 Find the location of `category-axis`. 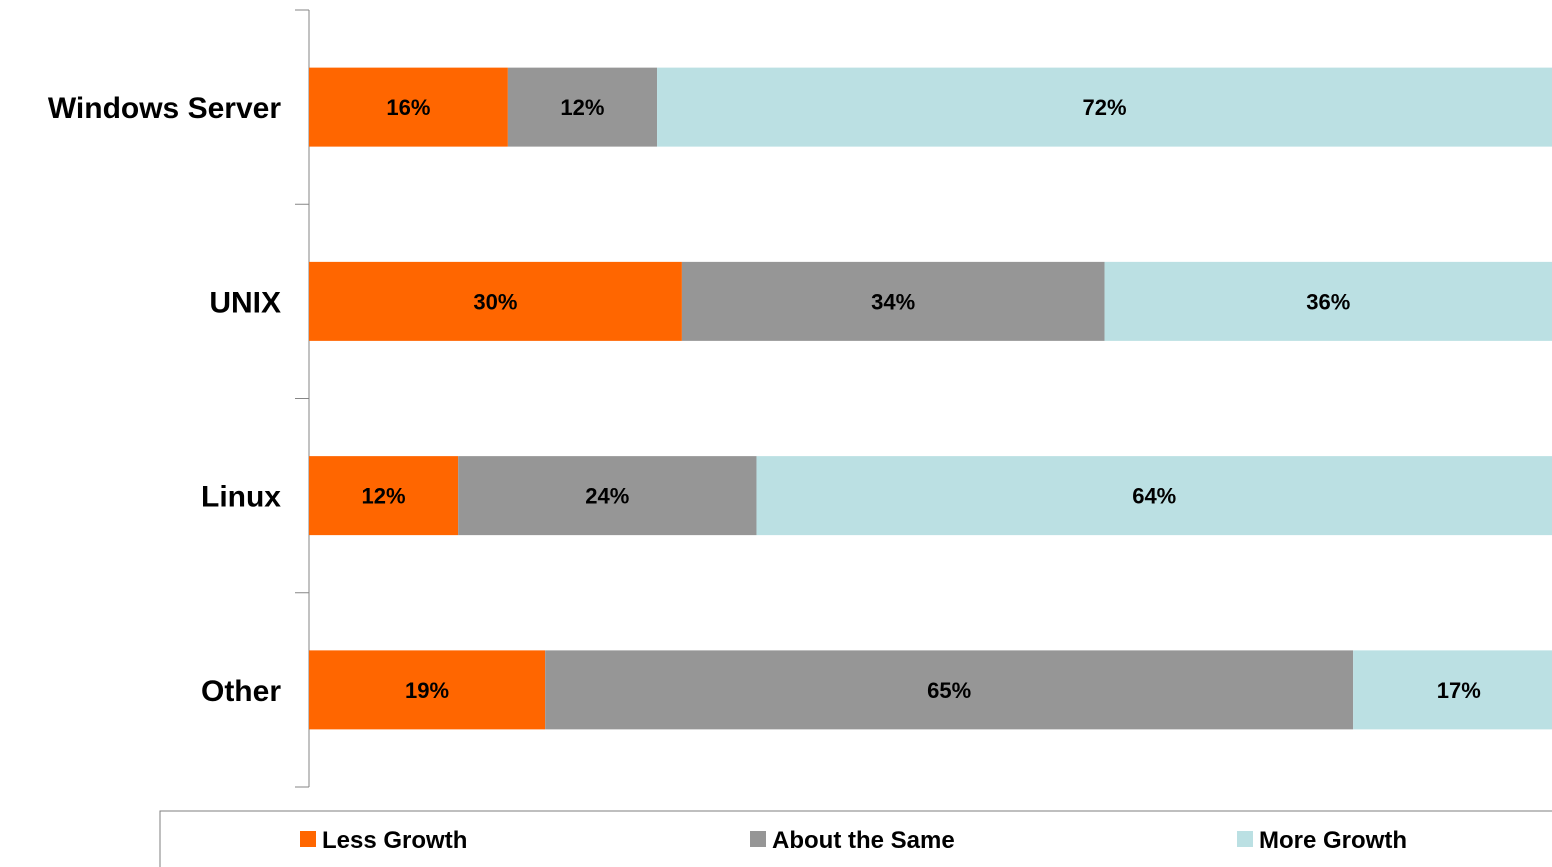

category-axis is located at coordinates (302, 398).